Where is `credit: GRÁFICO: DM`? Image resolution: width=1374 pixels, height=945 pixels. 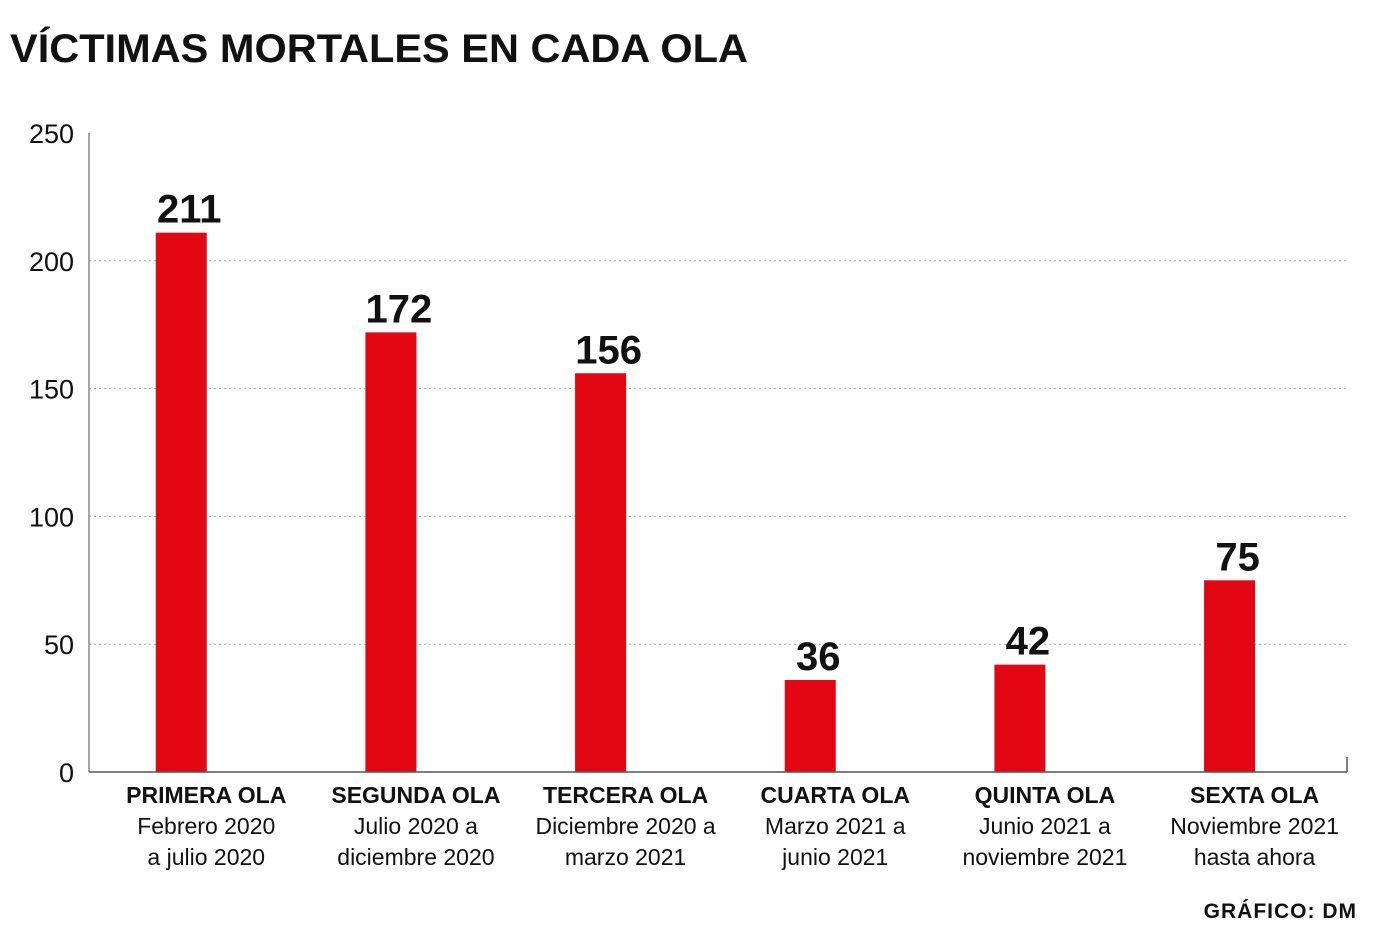
credit: GRÁFICO: DM is located at coordinates (1280, 911).